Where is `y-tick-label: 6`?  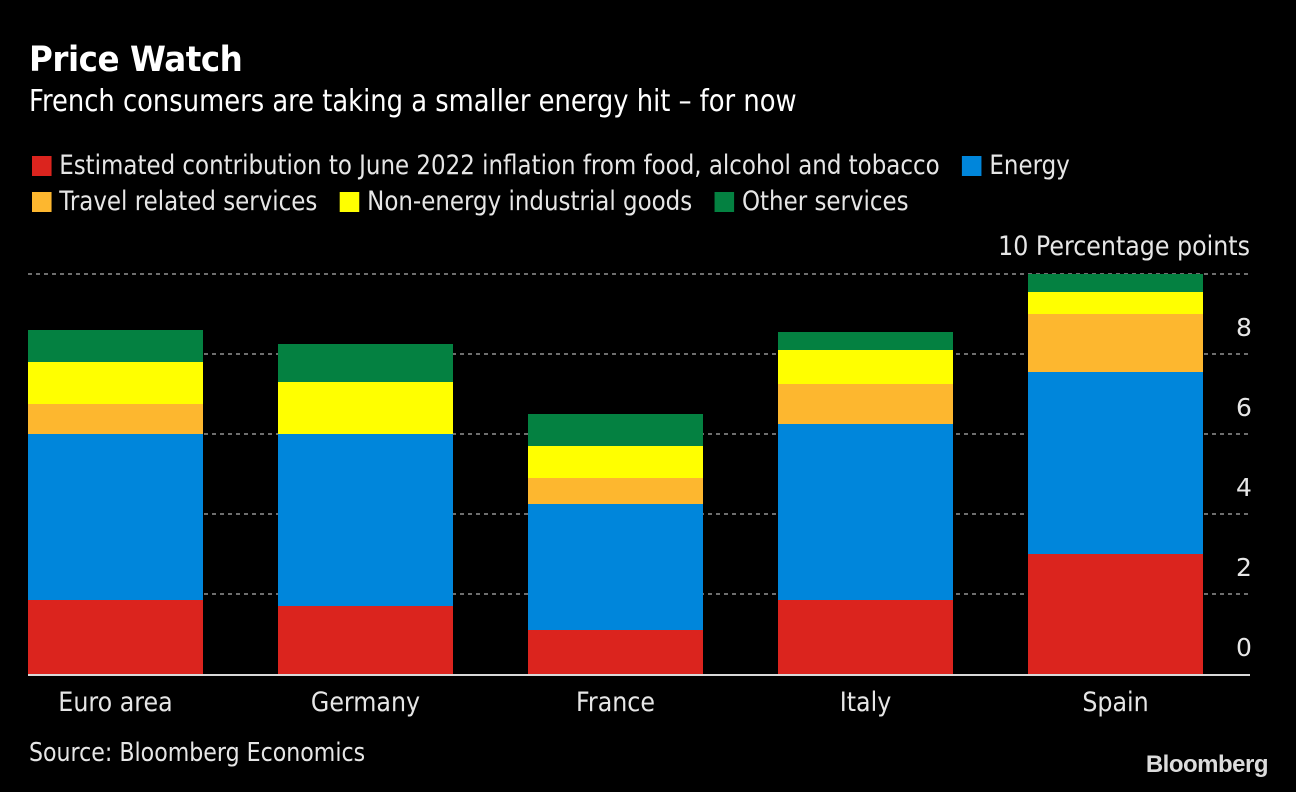 y-tick-label: 6 is located at coordinates (1244, 407).